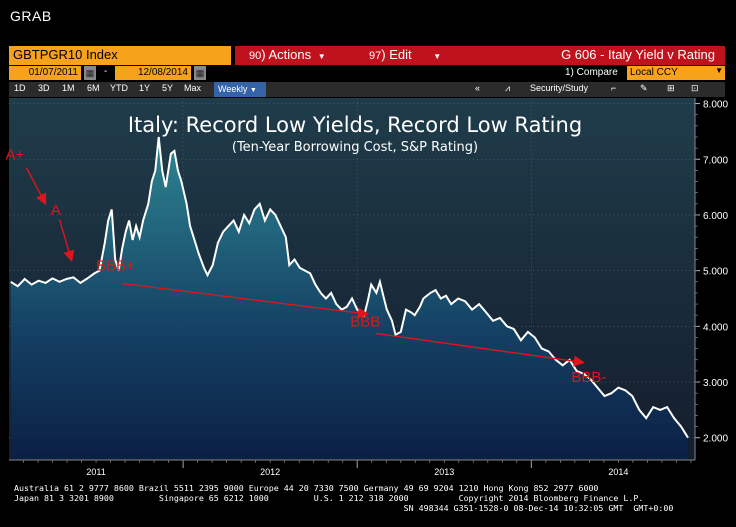  What do you see at coordinates (68, 88) in the screenshot?
I see `period-button: 1M` at bounding box center [68, 88].